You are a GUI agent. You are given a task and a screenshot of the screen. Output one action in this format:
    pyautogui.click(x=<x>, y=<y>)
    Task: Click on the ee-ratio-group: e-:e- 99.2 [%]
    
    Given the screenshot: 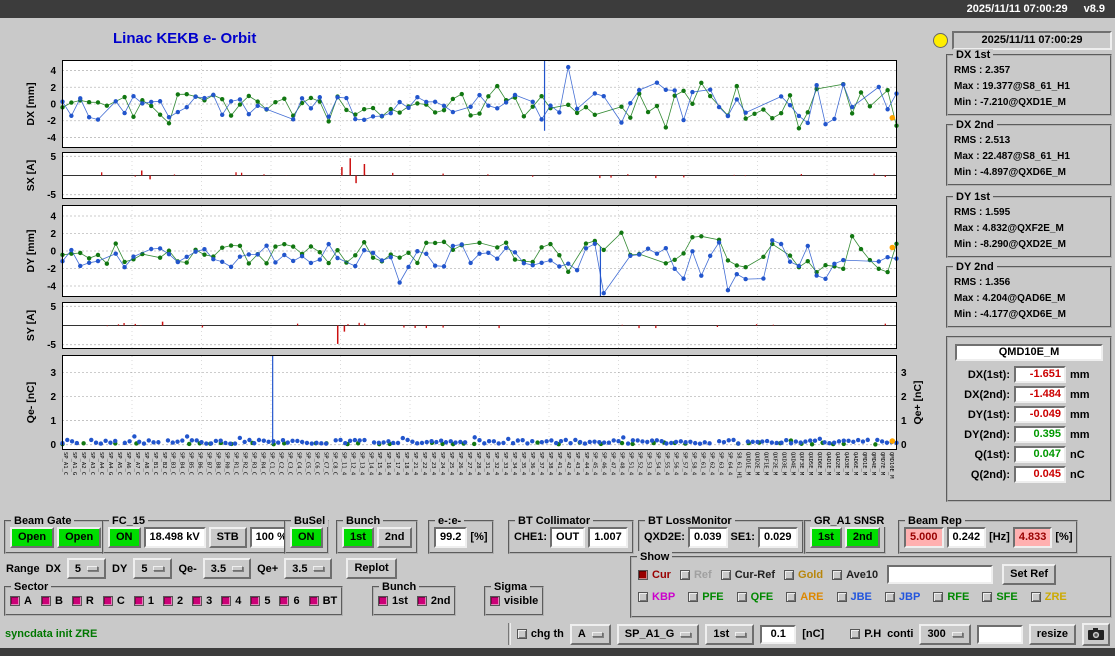 What is the action you would take?
    pyautogui.click(x=461, y=534)
    